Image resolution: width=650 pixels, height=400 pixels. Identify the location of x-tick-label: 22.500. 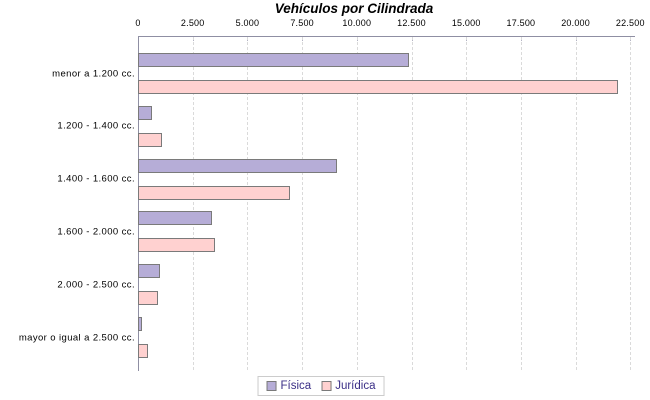
(630, 23).